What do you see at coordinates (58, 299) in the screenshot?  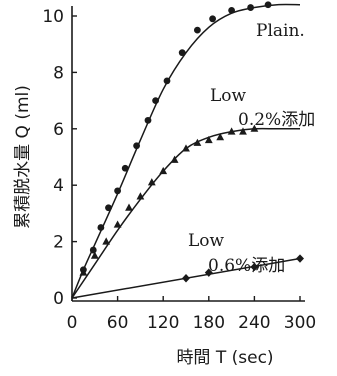 I see `y-tick-label: 0` at bounding box center [58, 299].